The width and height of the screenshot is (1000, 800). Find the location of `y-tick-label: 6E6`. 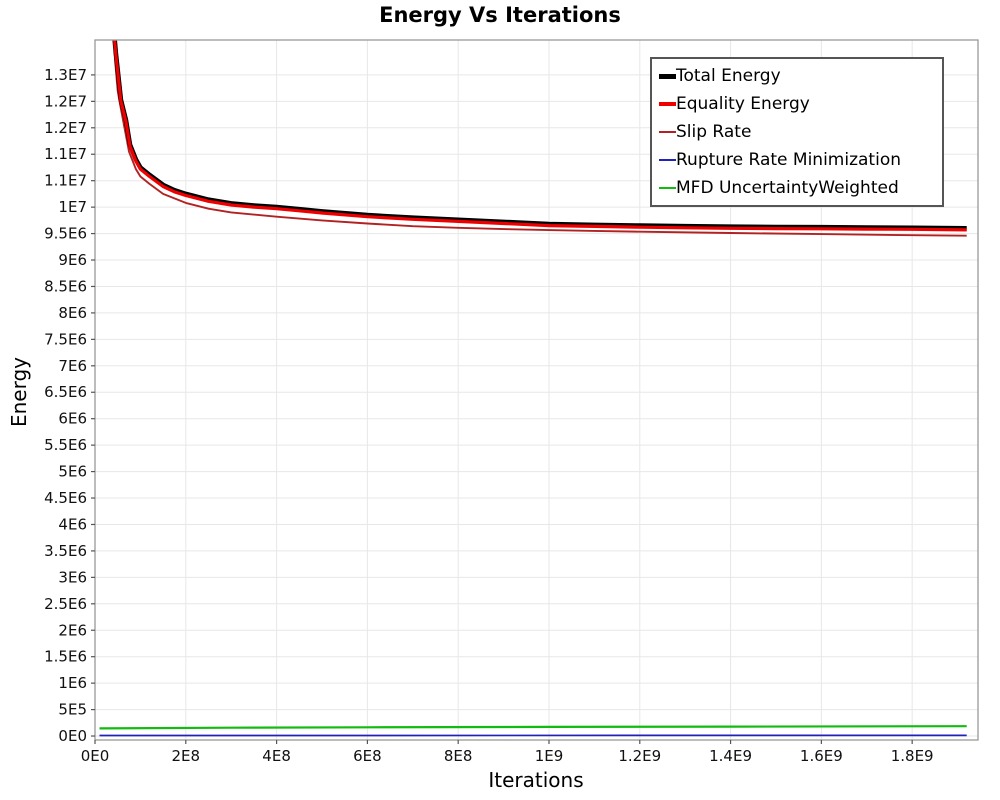

y-tick-label: 6E6 is located at coordinates (72, 419).